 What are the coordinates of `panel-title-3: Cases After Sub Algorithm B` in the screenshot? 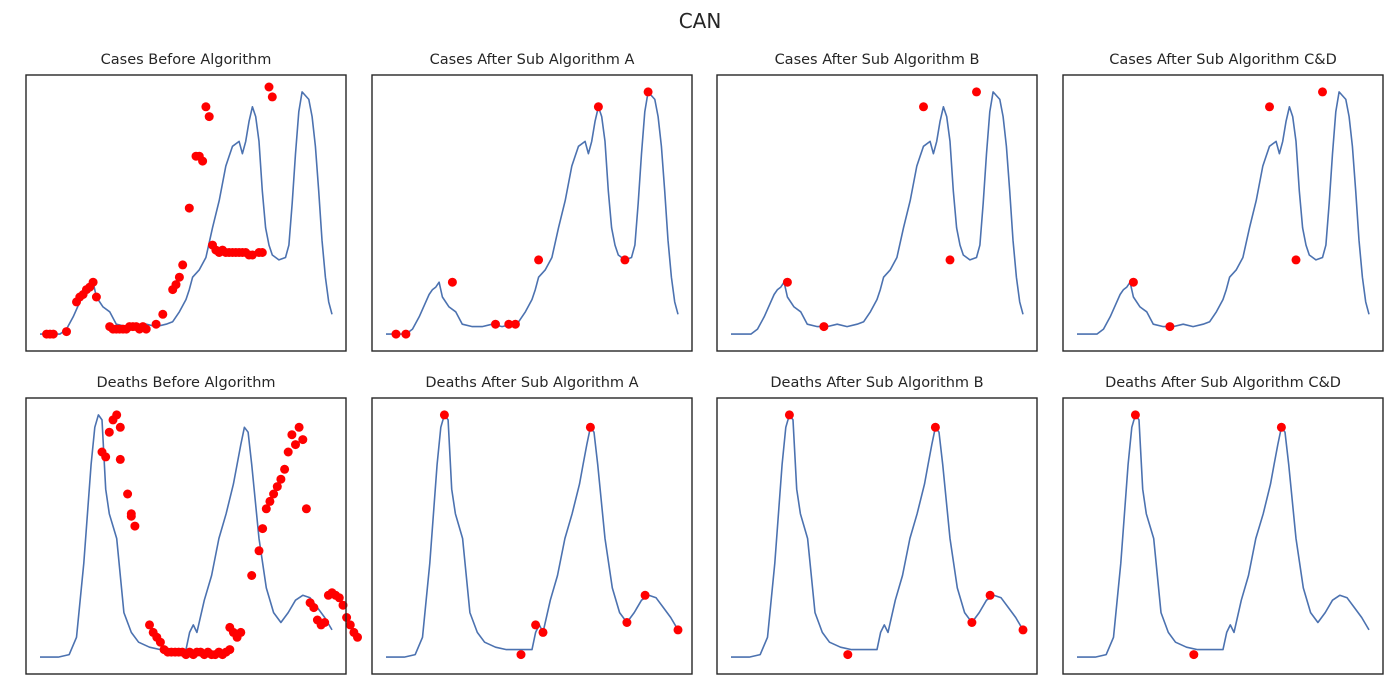 It's located at (877, 60).